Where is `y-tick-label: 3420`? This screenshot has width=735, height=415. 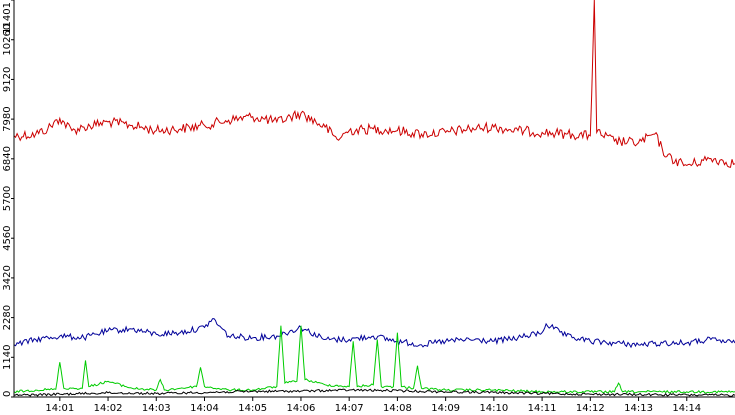
y-tick-label: 3420 is located at coordinates (7, 277).